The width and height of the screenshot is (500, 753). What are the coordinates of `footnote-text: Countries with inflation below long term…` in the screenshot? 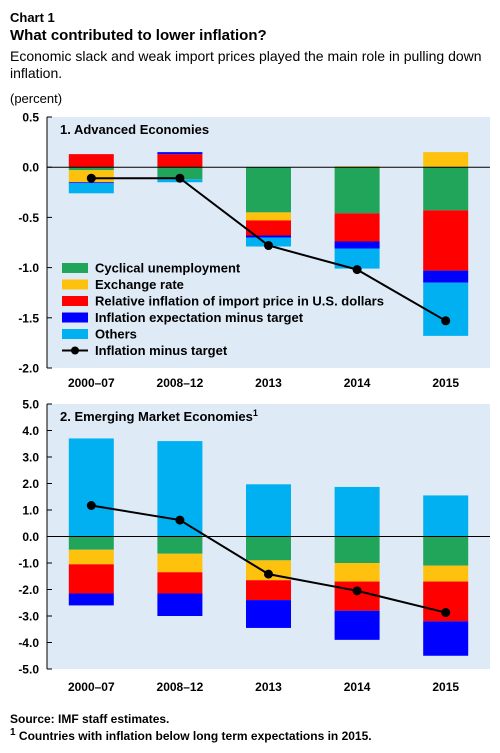 It's located at (193, 736).